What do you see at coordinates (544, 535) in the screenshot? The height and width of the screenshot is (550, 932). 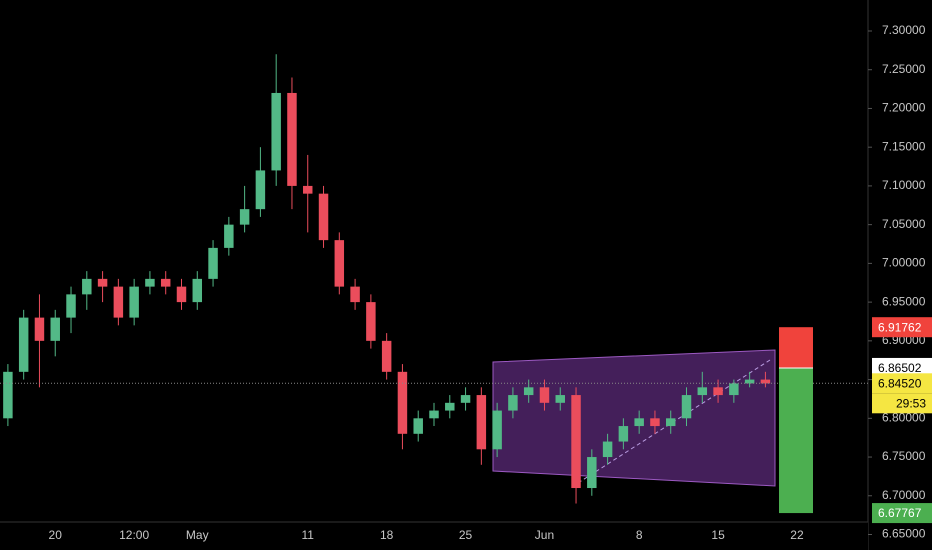 I see `x-tick-label: Jun` at bounding box center [544, 535].